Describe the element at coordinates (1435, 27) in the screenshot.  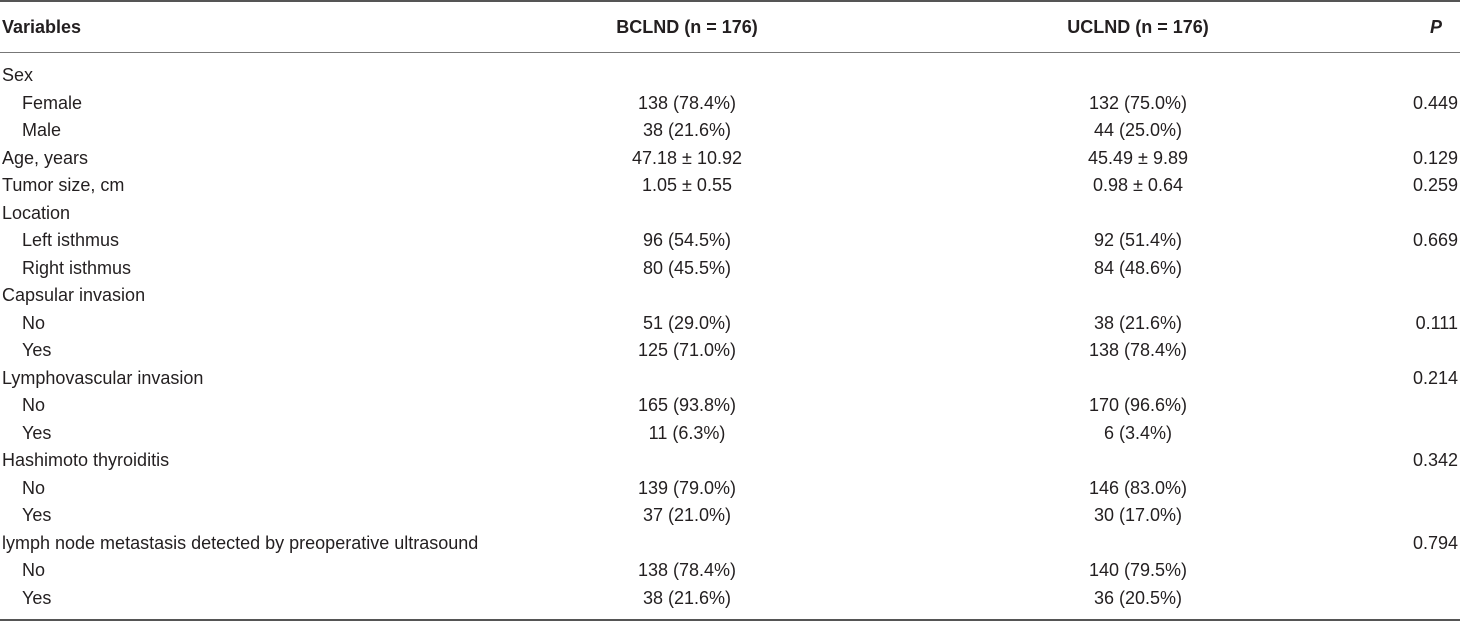
I see `header-p: P` at that location.